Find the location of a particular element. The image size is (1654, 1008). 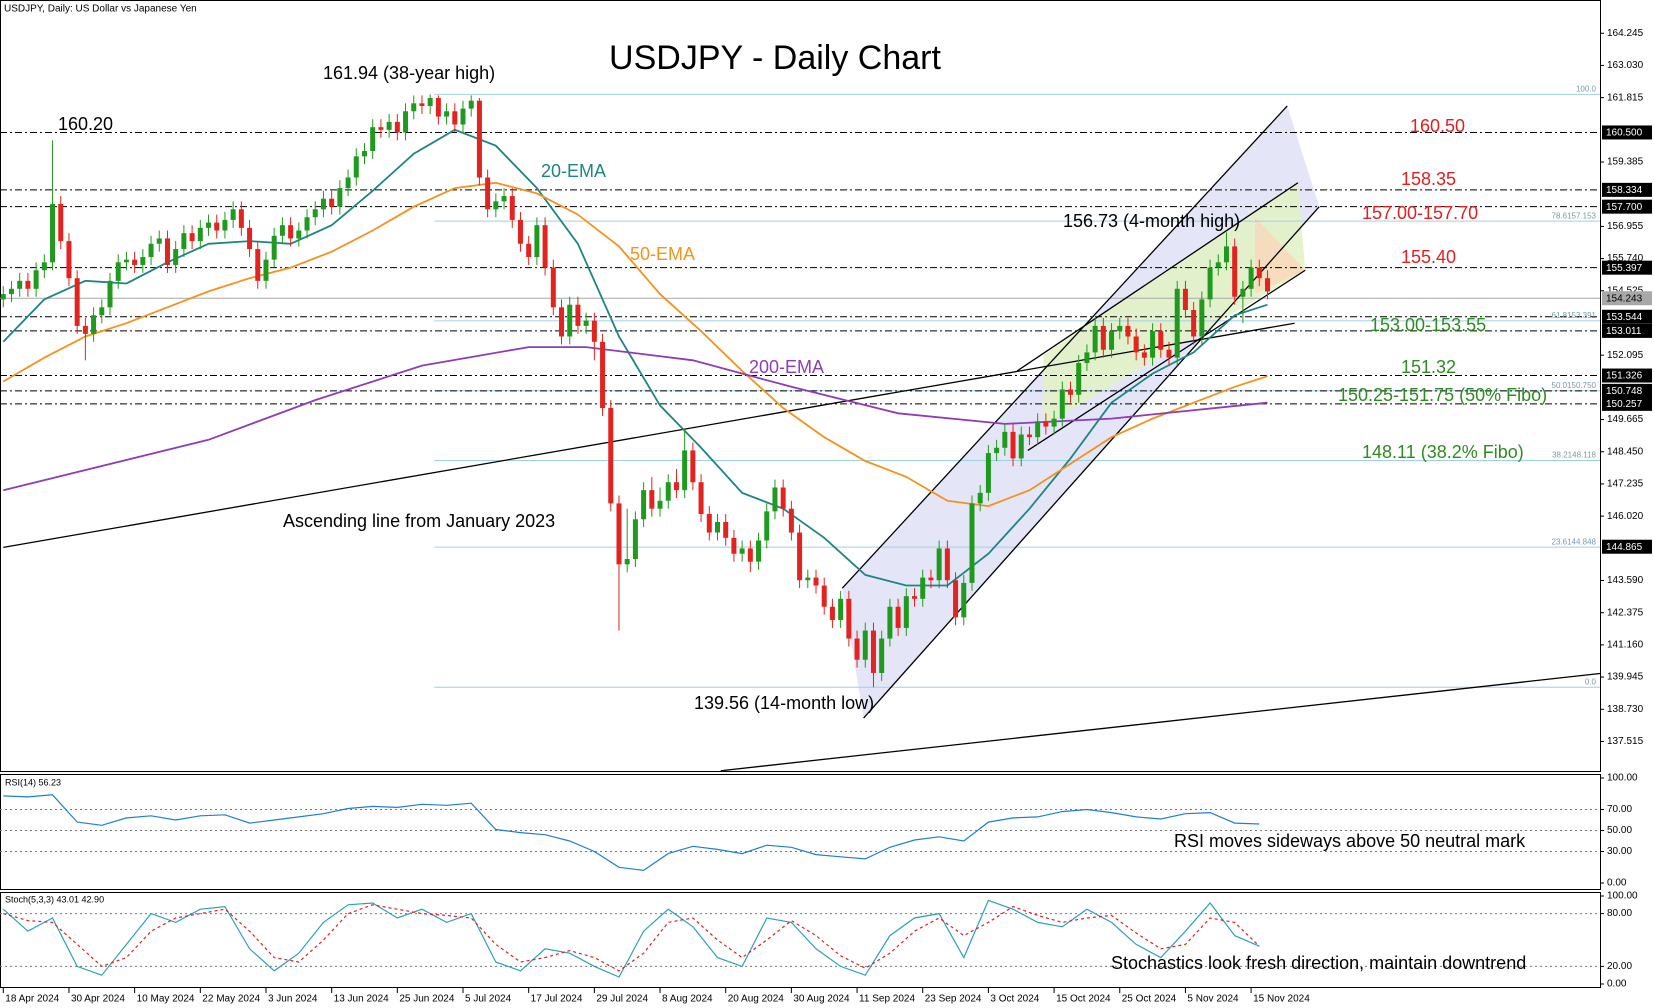

fibo-label: 78.6157.153 is located at coordinates (1574, 215).